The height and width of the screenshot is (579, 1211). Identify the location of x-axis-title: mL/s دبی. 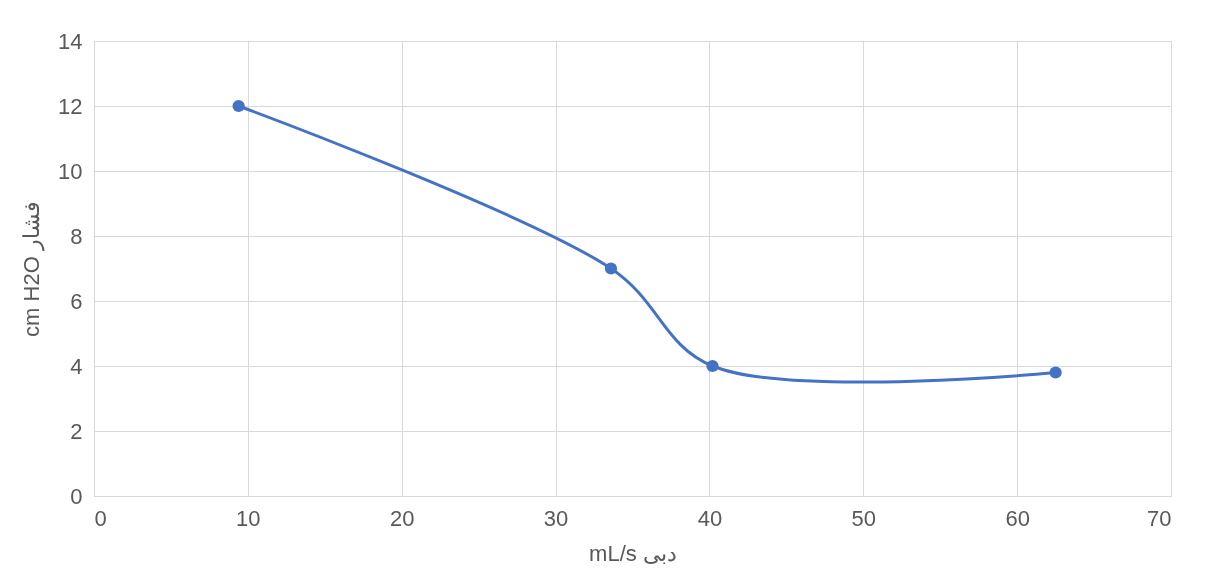
(633, 553).